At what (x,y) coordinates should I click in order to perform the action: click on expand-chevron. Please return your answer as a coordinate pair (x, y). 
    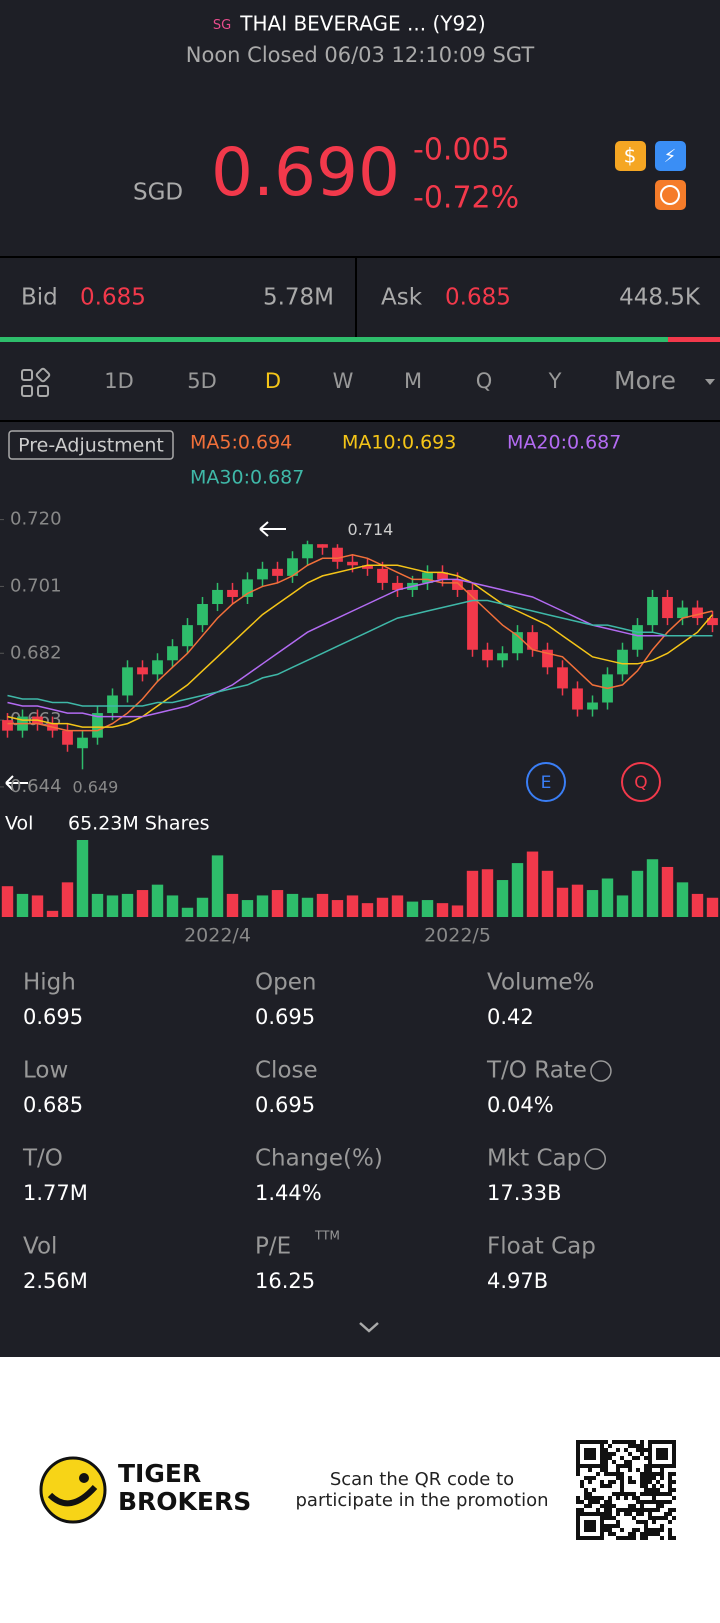
    Looking at the image, I should click on (369, 1327).